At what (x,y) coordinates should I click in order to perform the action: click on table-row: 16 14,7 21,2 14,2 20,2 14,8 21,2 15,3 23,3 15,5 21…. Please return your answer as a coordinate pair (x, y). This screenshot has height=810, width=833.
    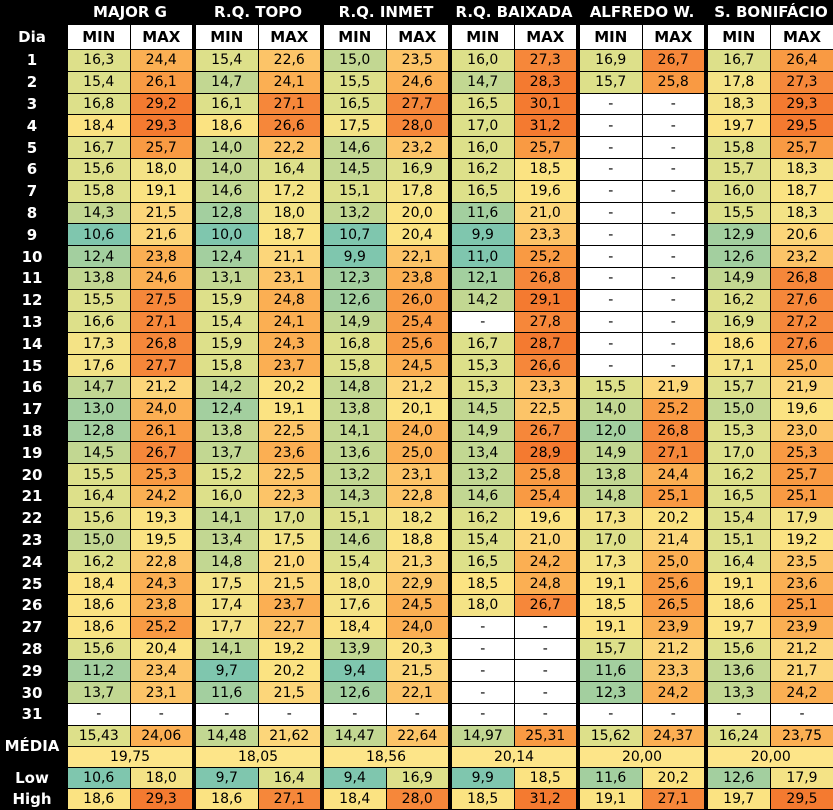
    Looking at the image, I should click on (416, 387).